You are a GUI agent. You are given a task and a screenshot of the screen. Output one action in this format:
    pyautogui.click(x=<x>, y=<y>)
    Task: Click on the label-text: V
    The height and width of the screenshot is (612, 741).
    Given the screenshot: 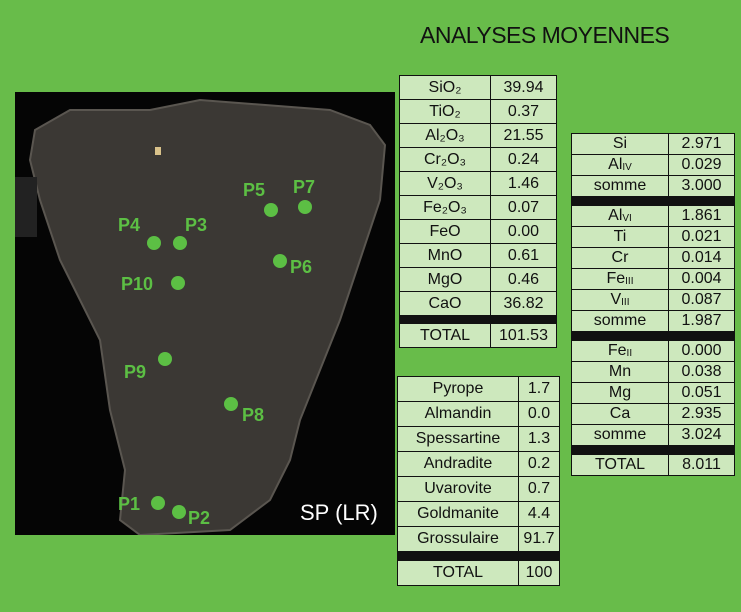 What is the action you would take?
    pyautogui.click(x=616, y=299)
    